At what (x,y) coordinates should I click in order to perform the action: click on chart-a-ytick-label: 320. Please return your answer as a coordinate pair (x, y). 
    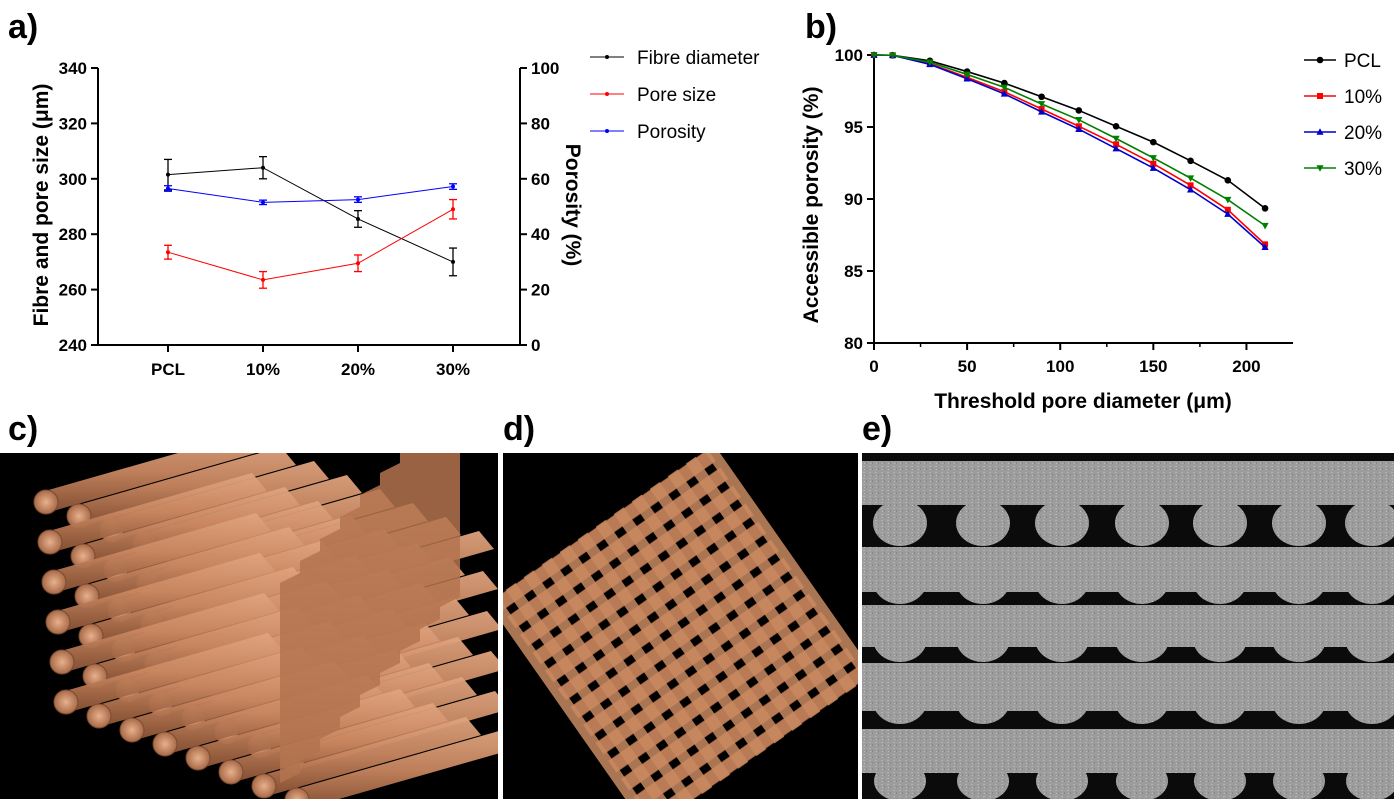
    Looking at the image, I should click on (73, 123).